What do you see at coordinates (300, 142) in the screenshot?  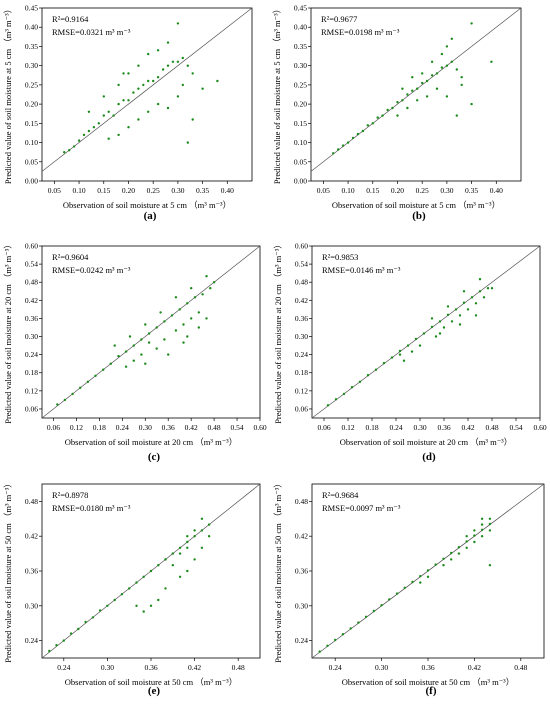 I see `y-tick-label: 0.10` at bounding box center [300, 142].